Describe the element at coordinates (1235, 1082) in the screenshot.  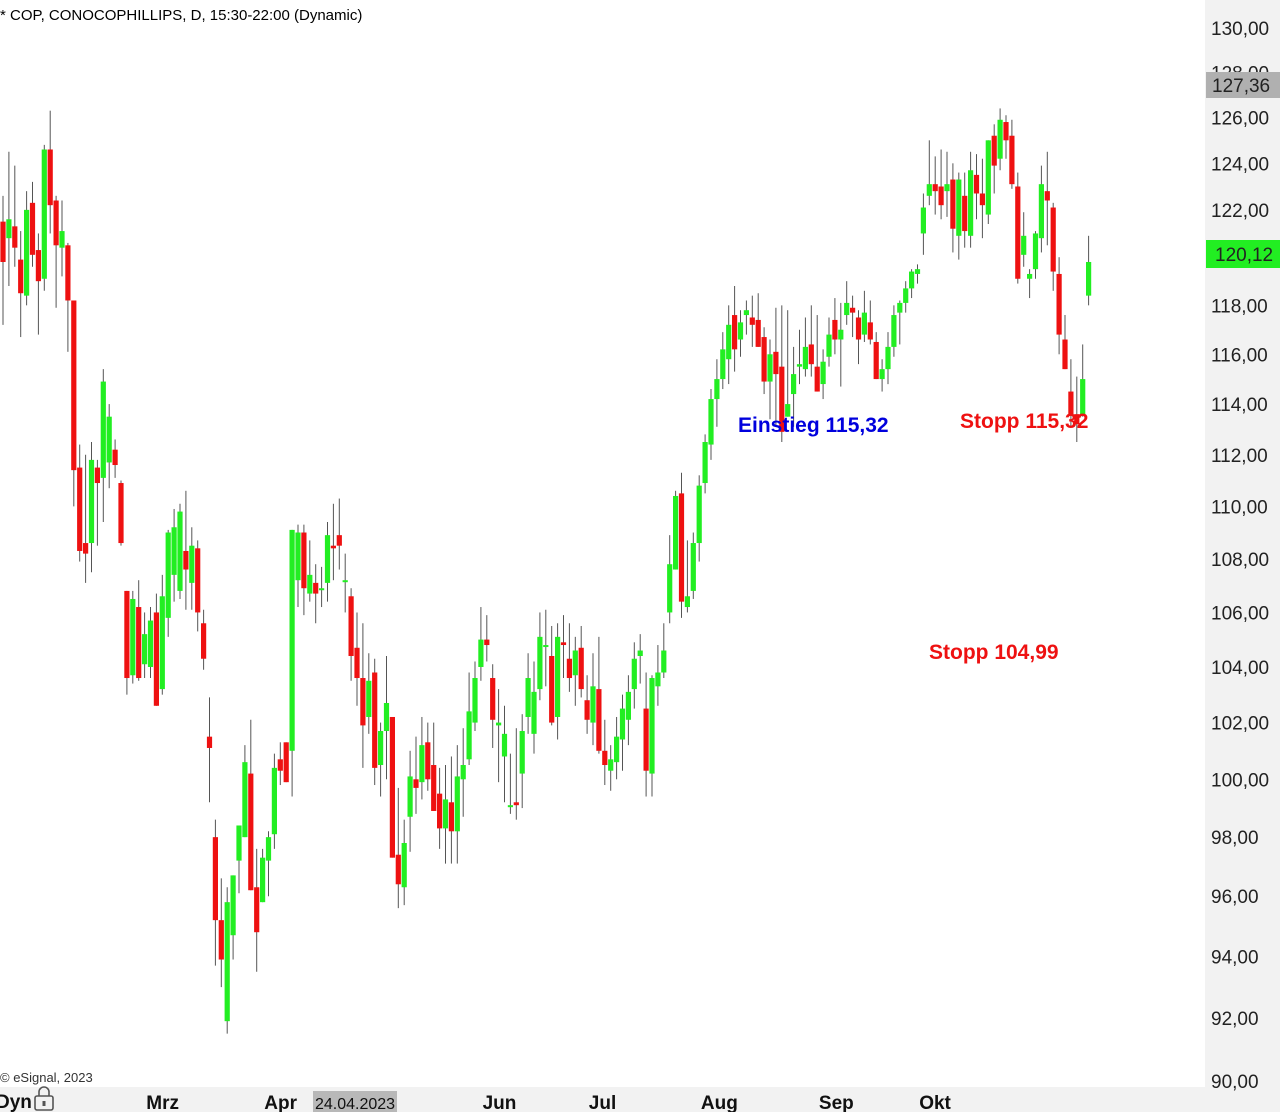
I see `y-tick-label: 90,00` at that location.